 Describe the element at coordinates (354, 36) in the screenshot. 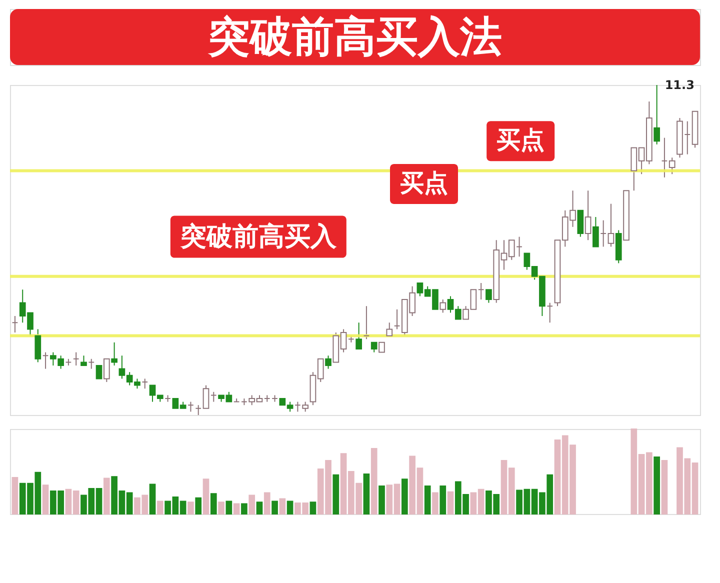

I see `chart-title: 突破前高买入法` at that location.